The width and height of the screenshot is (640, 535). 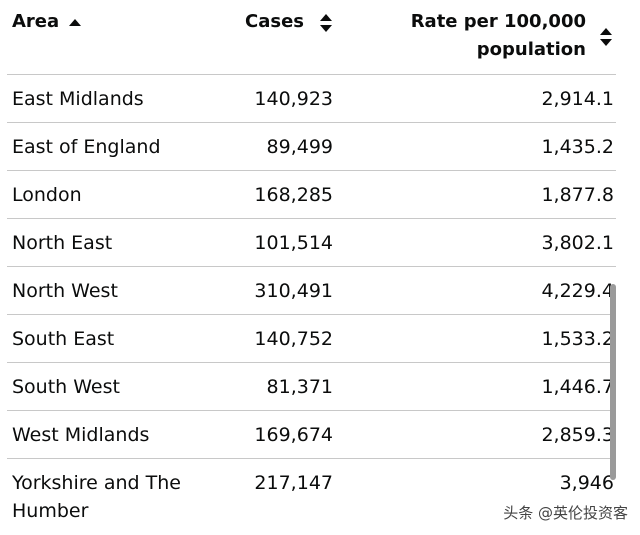 I want to click on rate-header: Rate per 100,000 population, so click(x=498, y=35).